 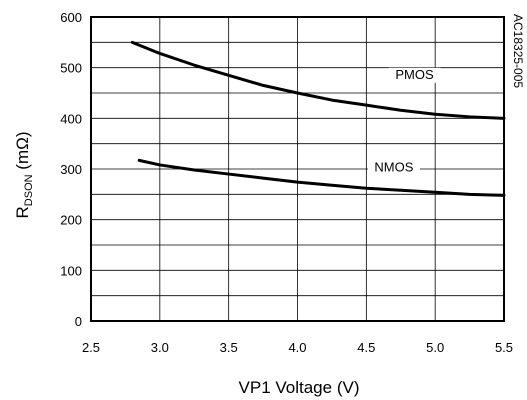 I want to click on series-label-nmos: NMOS, so click(x=393, y=167).